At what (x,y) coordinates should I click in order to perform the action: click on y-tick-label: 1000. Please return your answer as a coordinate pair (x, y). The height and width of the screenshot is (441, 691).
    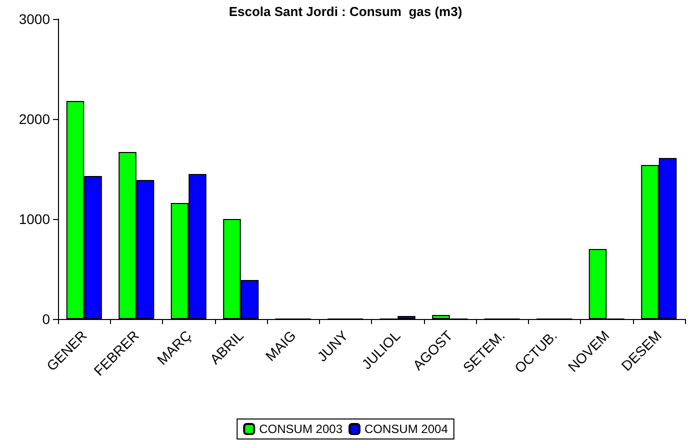
    Looking at the image, I should click on (34, 219).